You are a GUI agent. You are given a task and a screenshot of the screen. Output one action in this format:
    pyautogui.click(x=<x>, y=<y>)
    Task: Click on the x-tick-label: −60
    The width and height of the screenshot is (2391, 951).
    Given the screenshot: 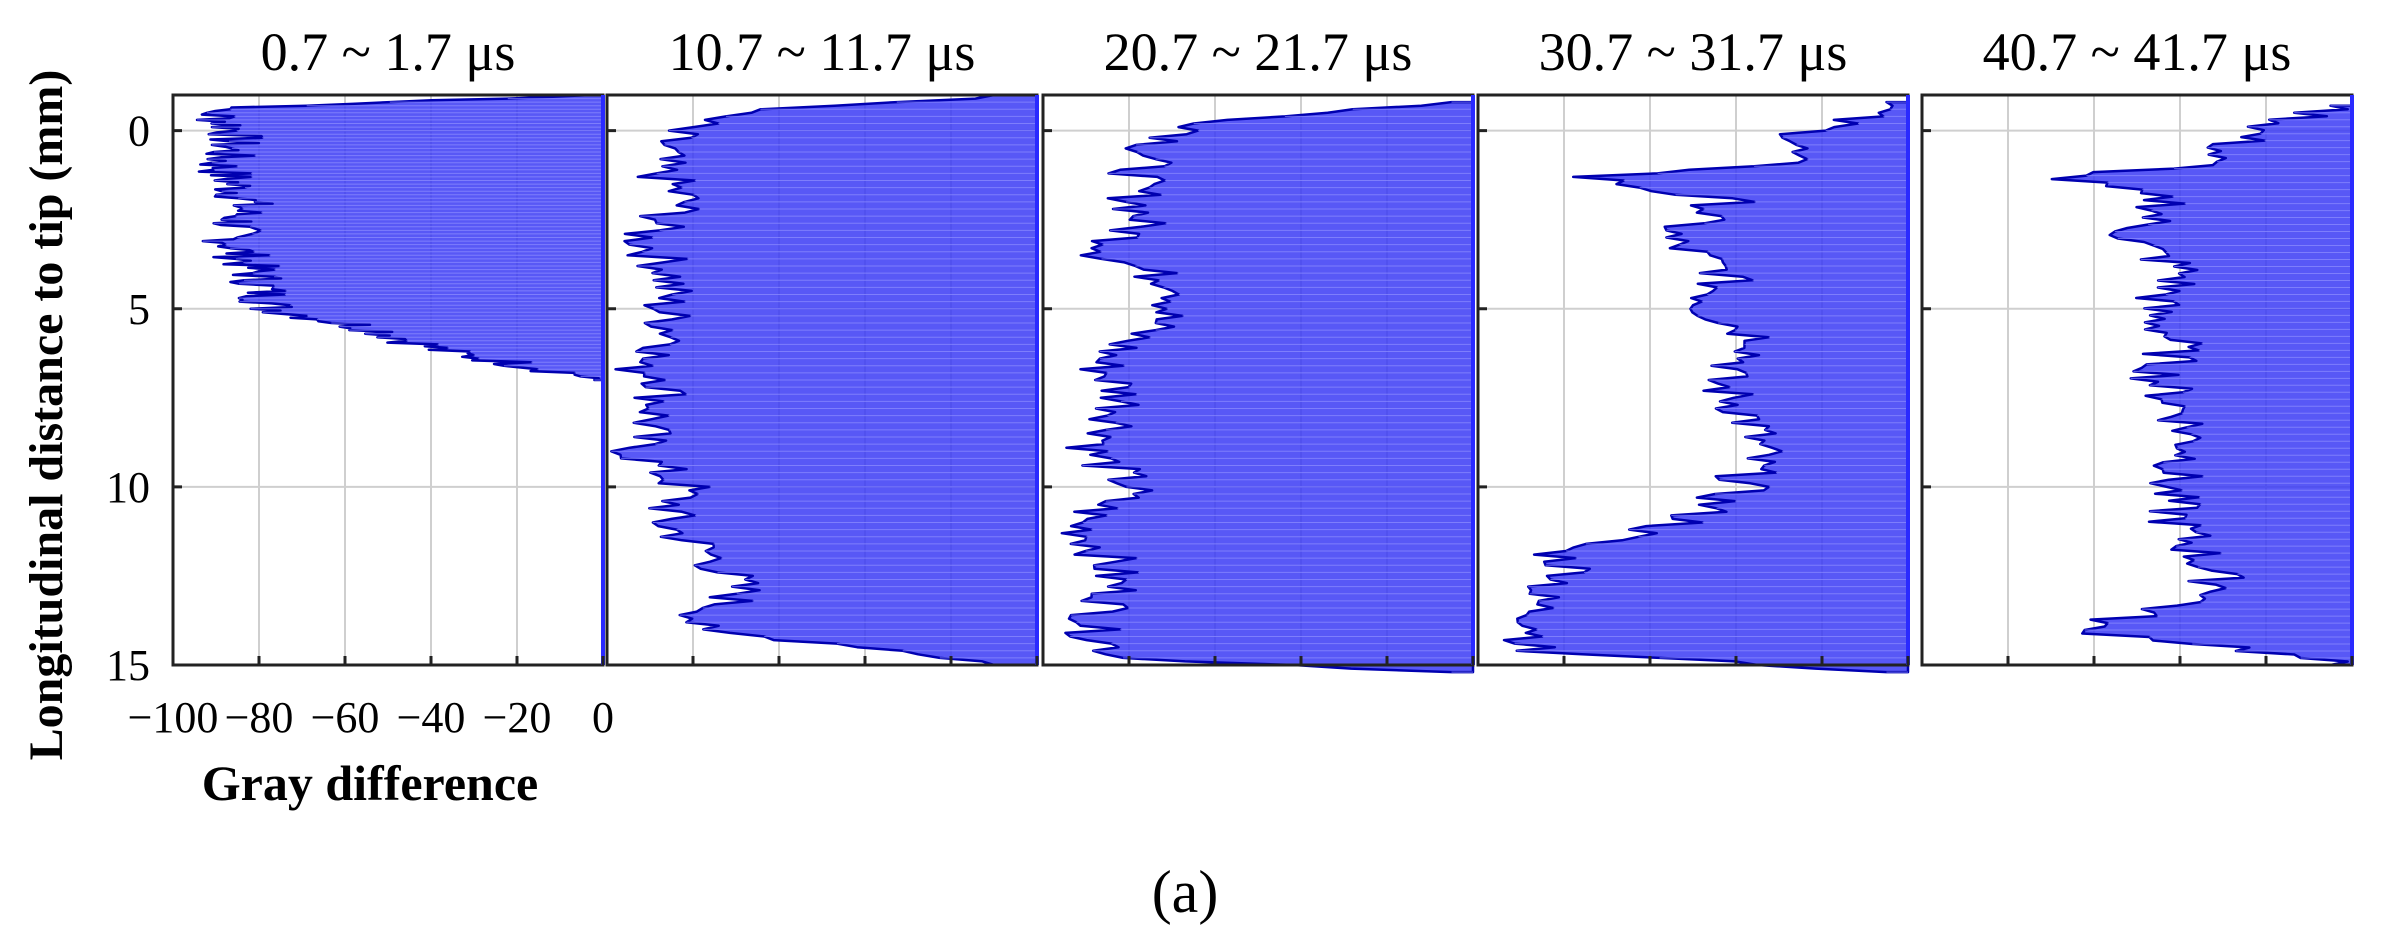 What is the action you would take?
    pyautogui.click(x=345, y=717)
    